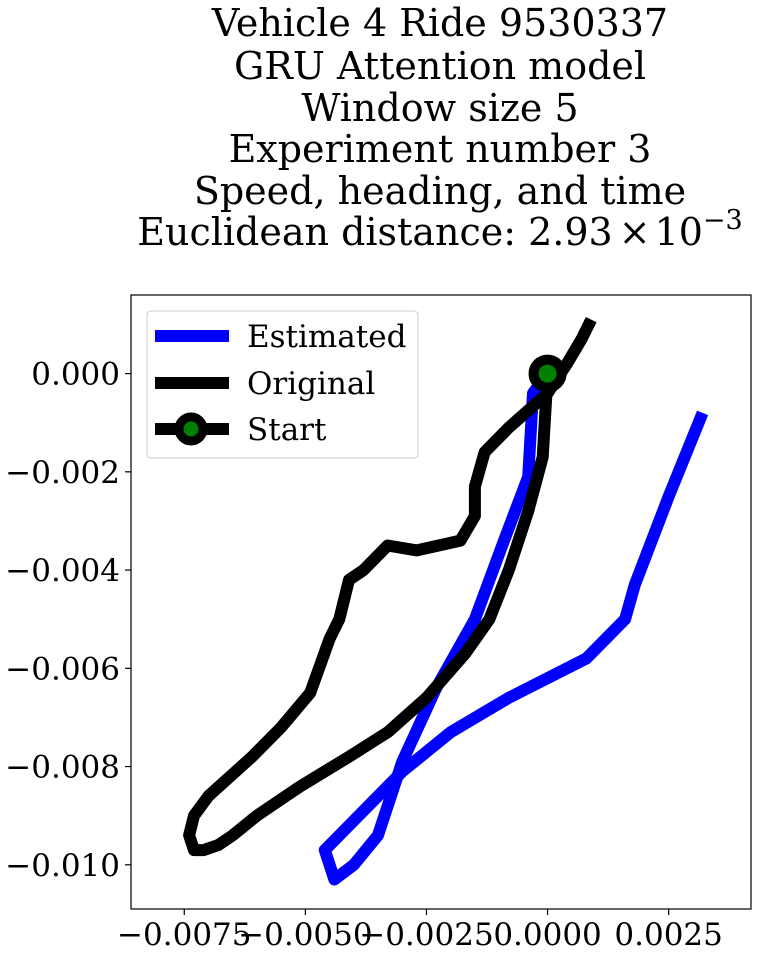 This screenshot has width=758, height=962. Describe the element at coordinates (439, 108) in the screenshot. I see `title-line-3: Window size 5` at that location.